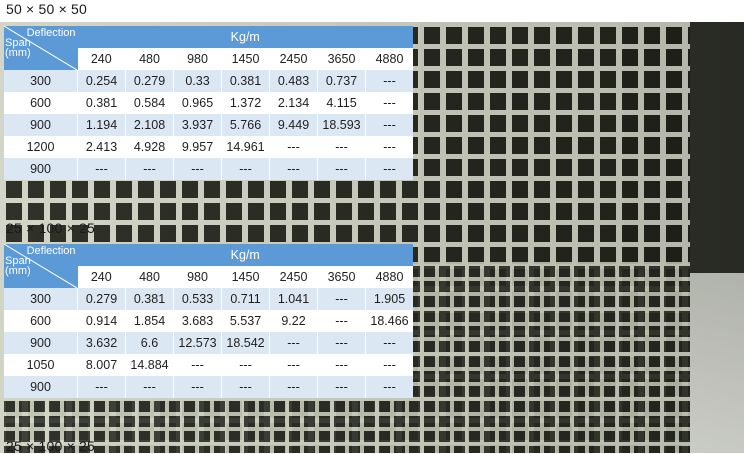  What do you see at coordinates (245, 321) in the screenshot?
I see `deflection-cell: 5.537` at bounding box center [245, 321].